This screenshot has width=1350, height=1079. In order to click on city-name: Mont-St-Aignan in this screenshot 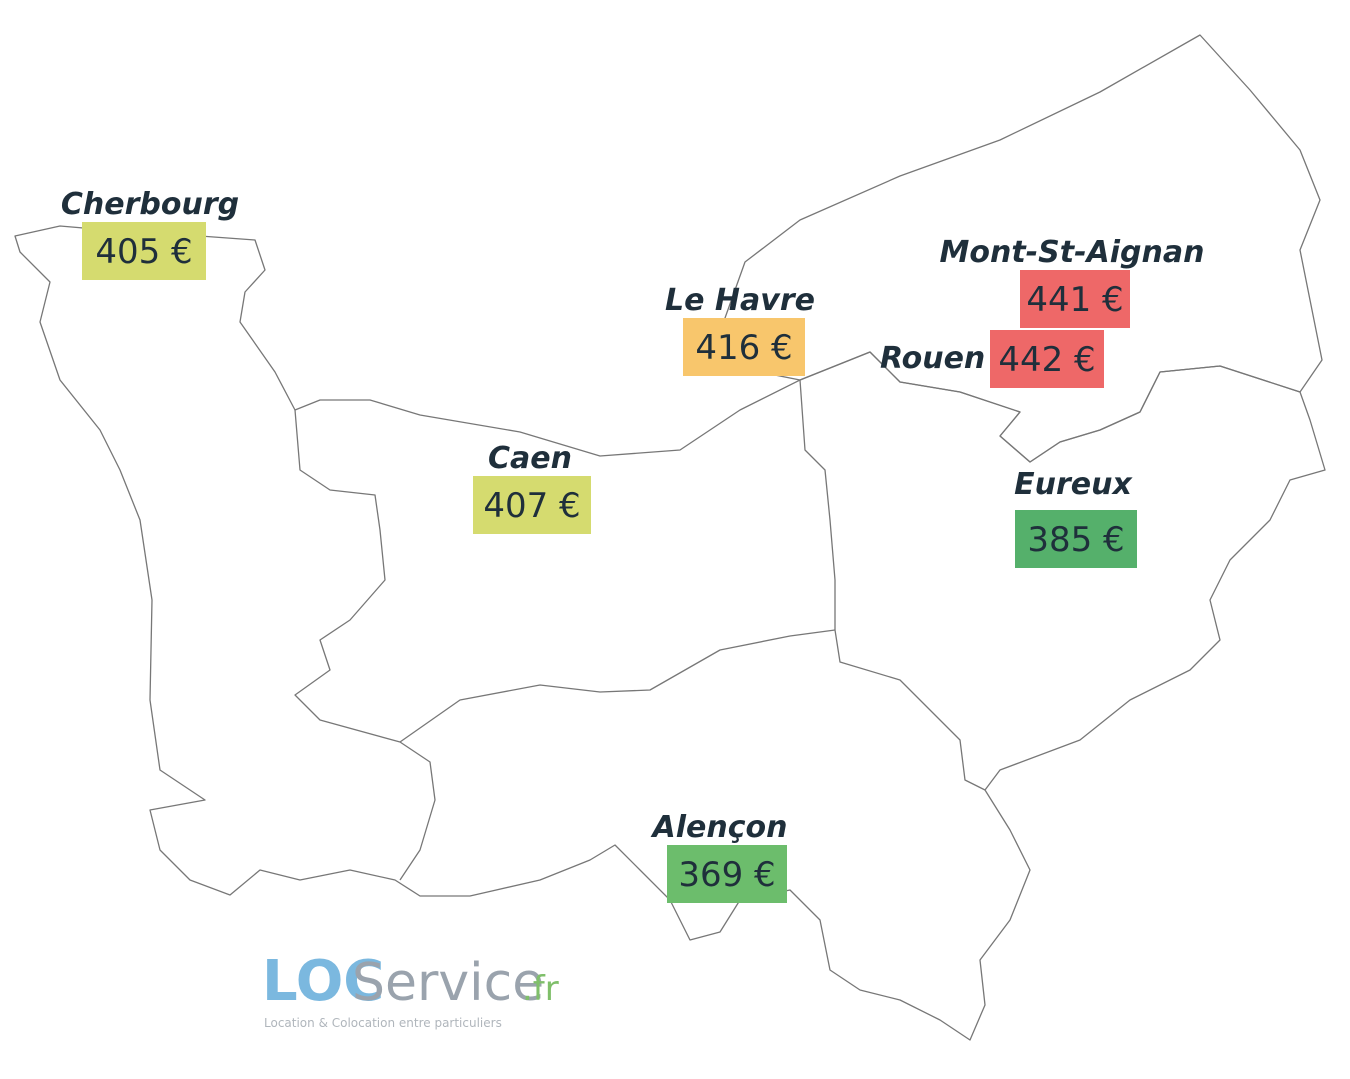, I will do `click(1072, 252)`.